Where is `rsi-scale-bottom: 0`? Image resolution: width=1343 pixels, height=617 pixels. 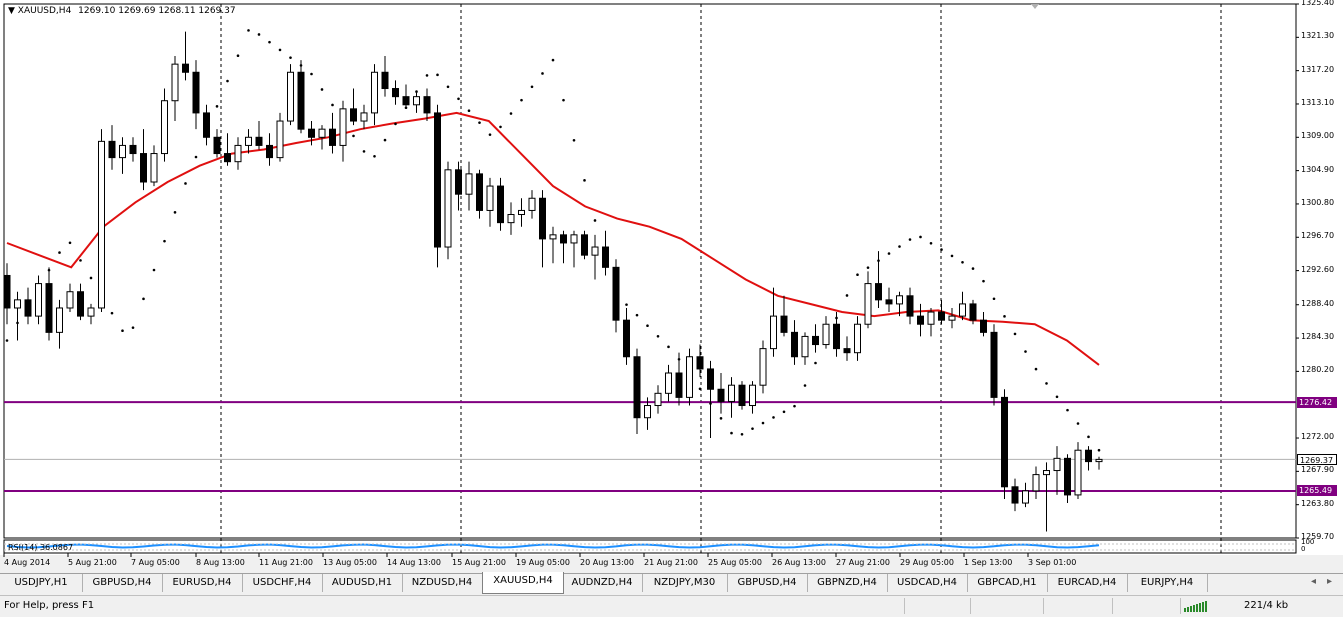 rsi-scale-bottom: 0 is located at coordinates (1303, 549).